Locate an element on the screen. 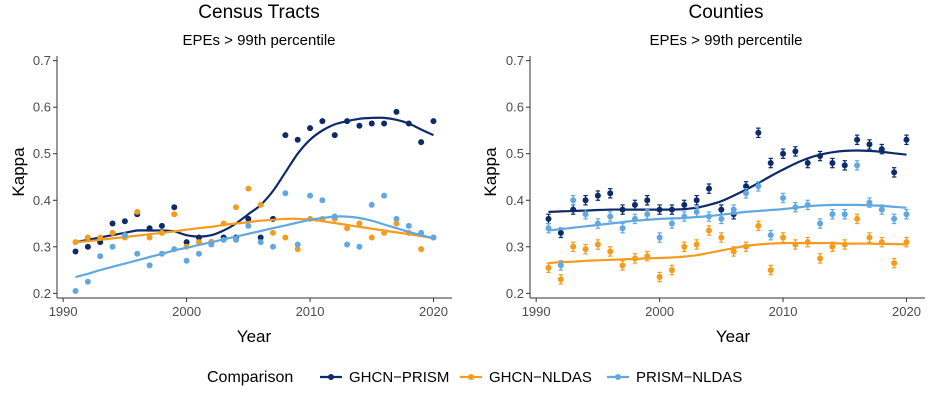 This screenshot has width=945, height=400. y-tick-label: 0.3 is located at coordinates (515, 246).